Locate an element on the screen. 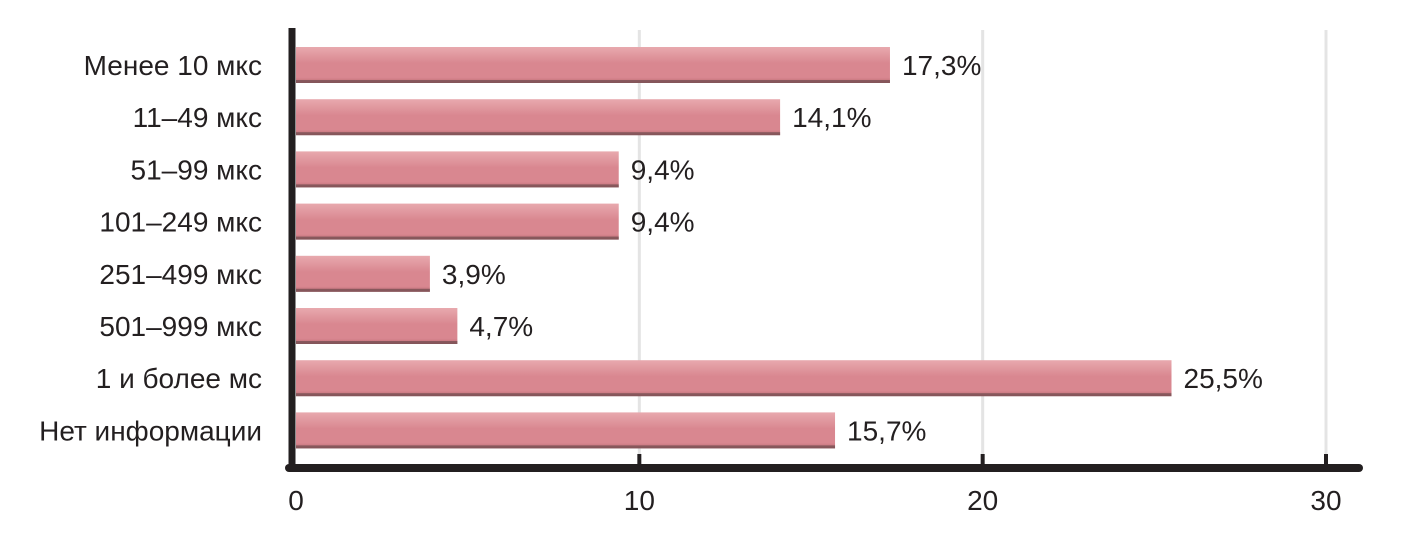 This screenshot has width=1403, height=534. category-label: 101–249 мкс is located at coordinates (180, 222).